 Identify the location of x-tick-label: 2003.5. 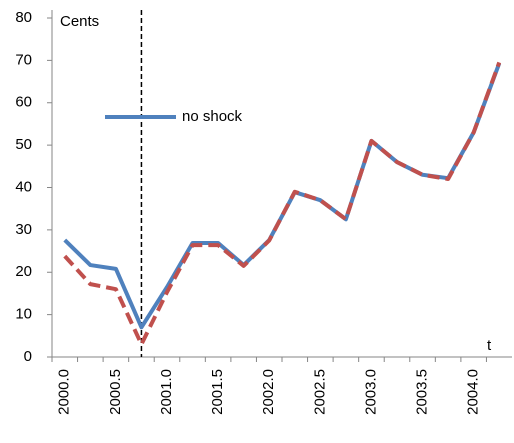
(422, 392).